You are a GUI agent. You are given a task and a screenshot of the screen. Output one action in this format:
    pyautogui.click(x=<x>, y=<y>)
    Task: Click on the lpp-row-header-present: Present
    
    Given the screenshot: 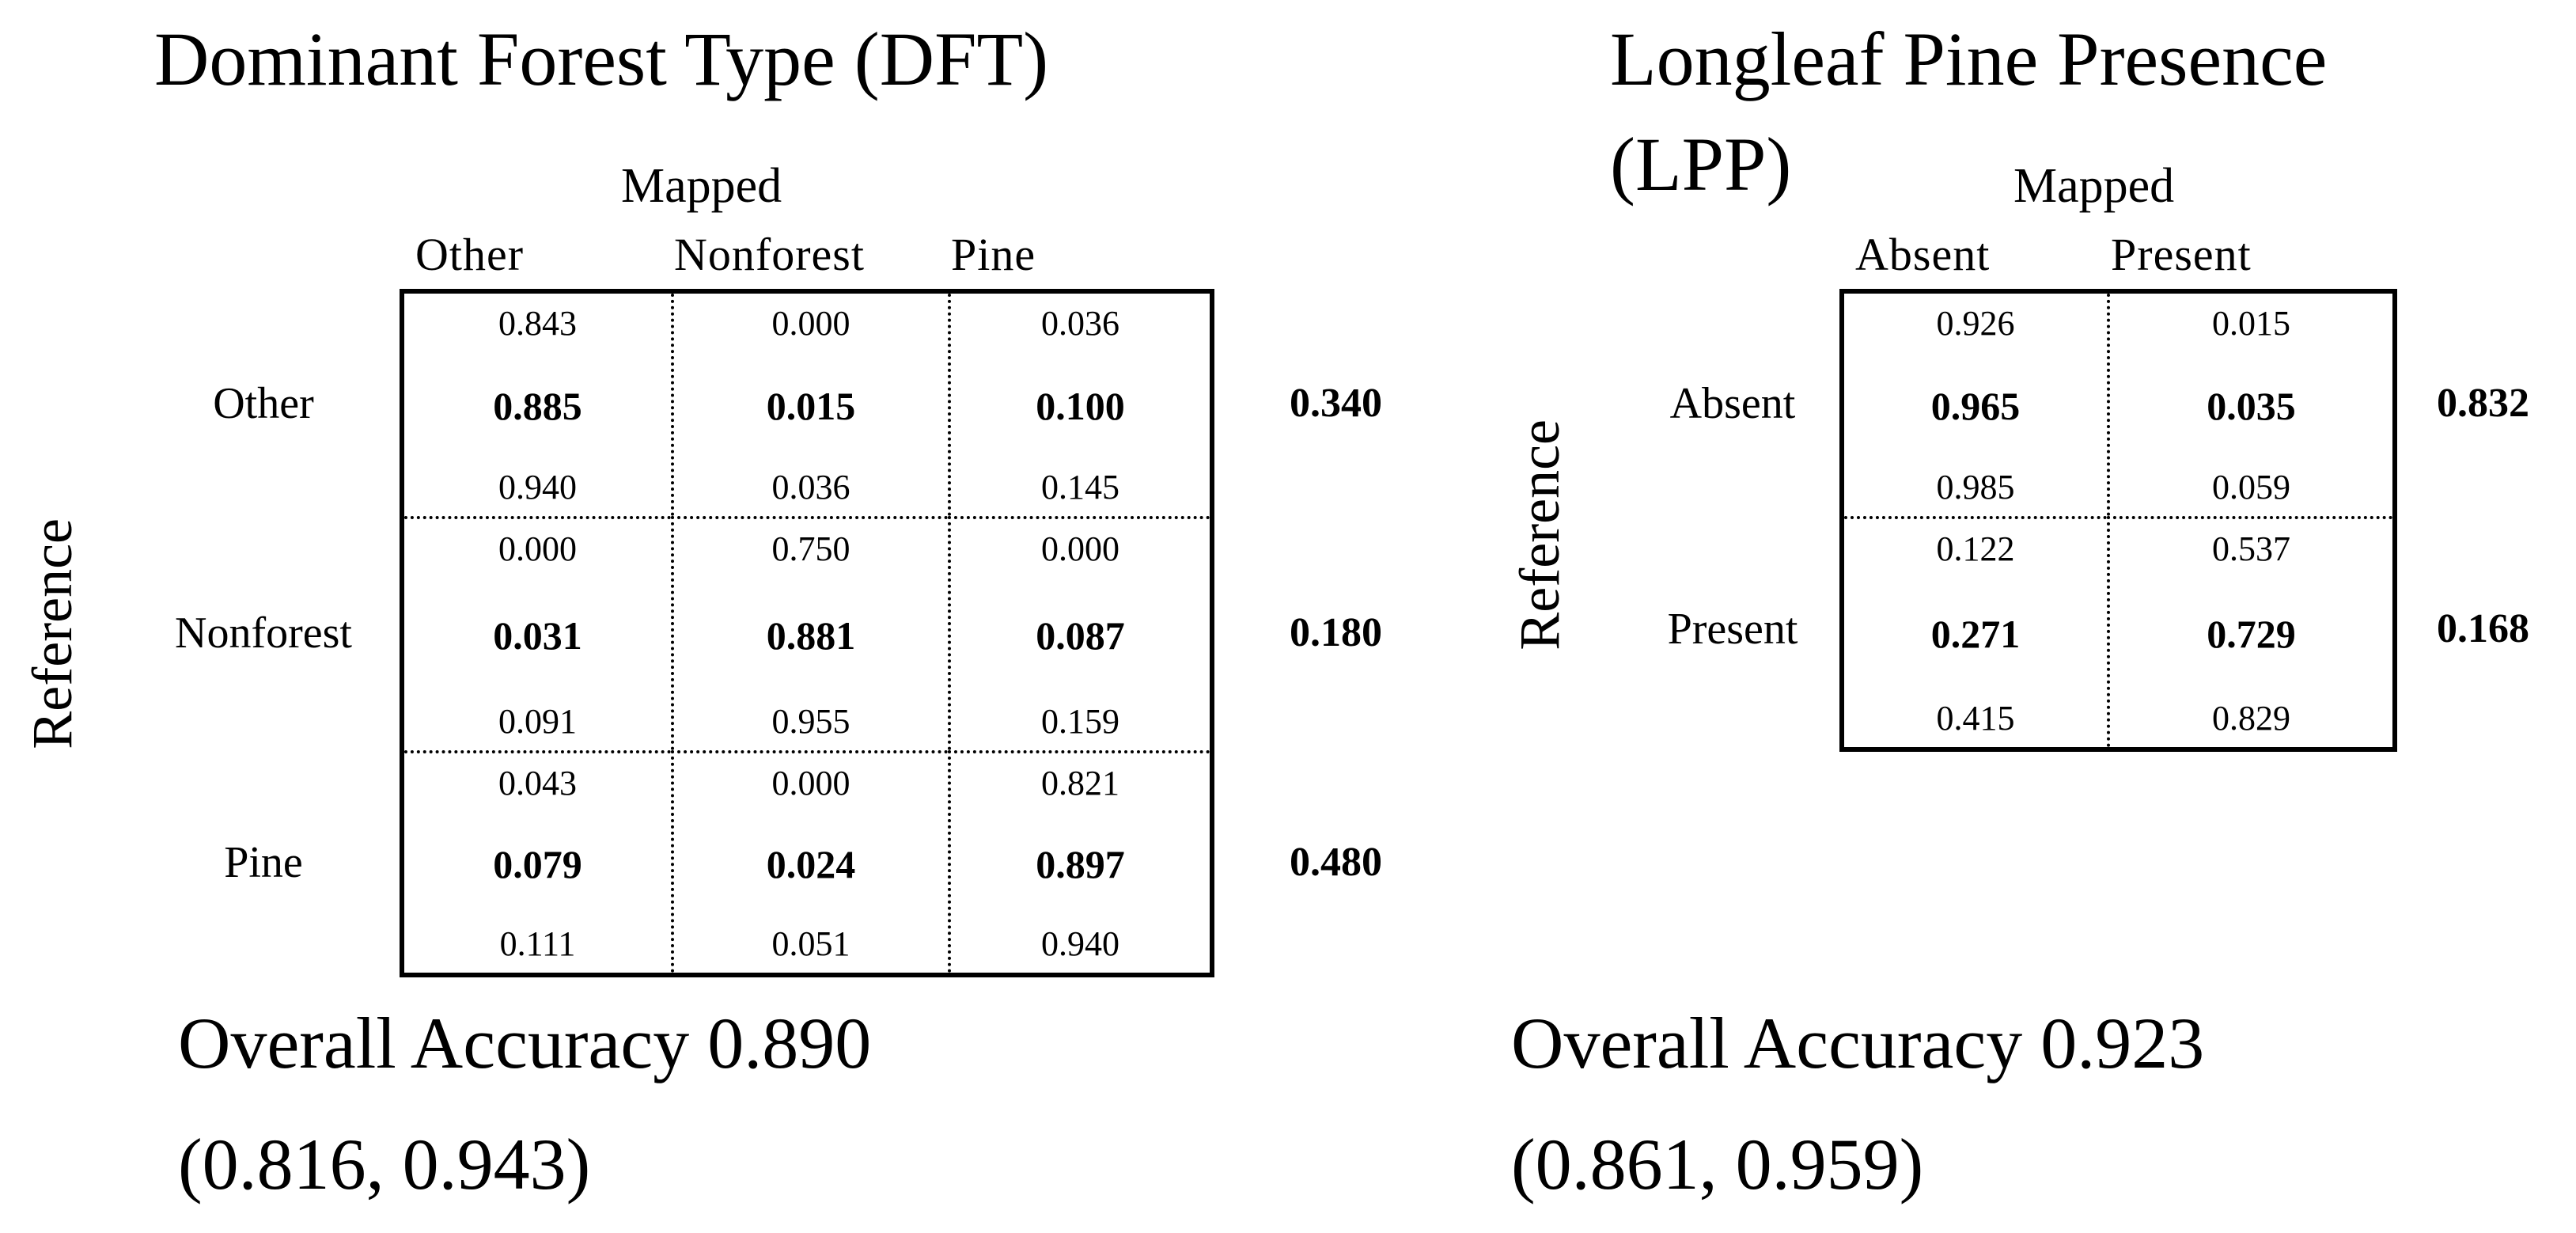 What is the action you would take?
    pyautogui.click(x=1732, y=629)
    